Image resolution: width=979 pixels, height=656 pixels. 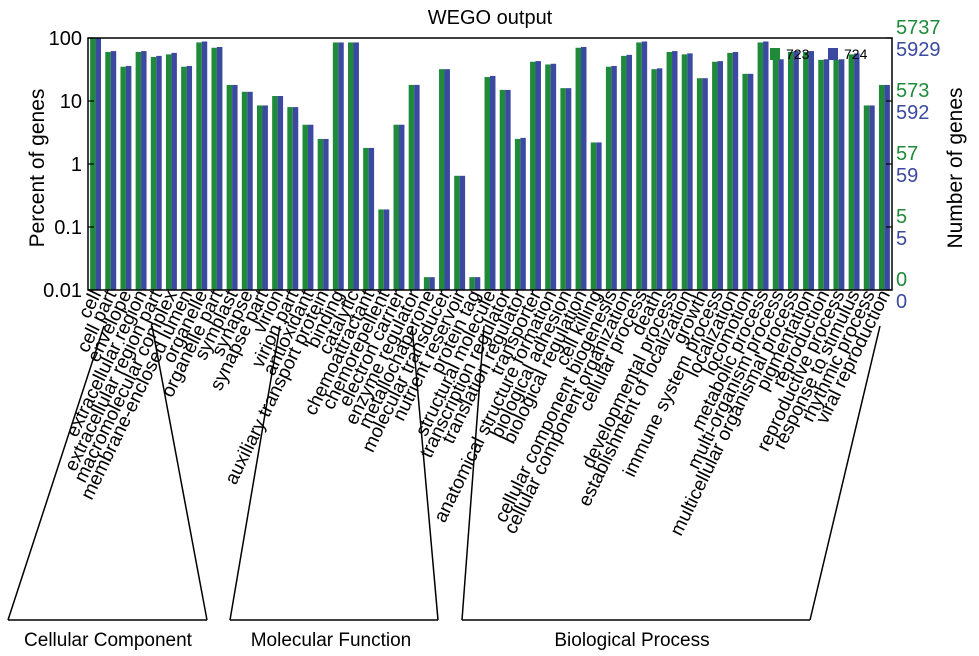 What do you see at coordinates (798, 54) in the screenshot?
I see `legend-label-723: 723` at bounding box center [798, 54].